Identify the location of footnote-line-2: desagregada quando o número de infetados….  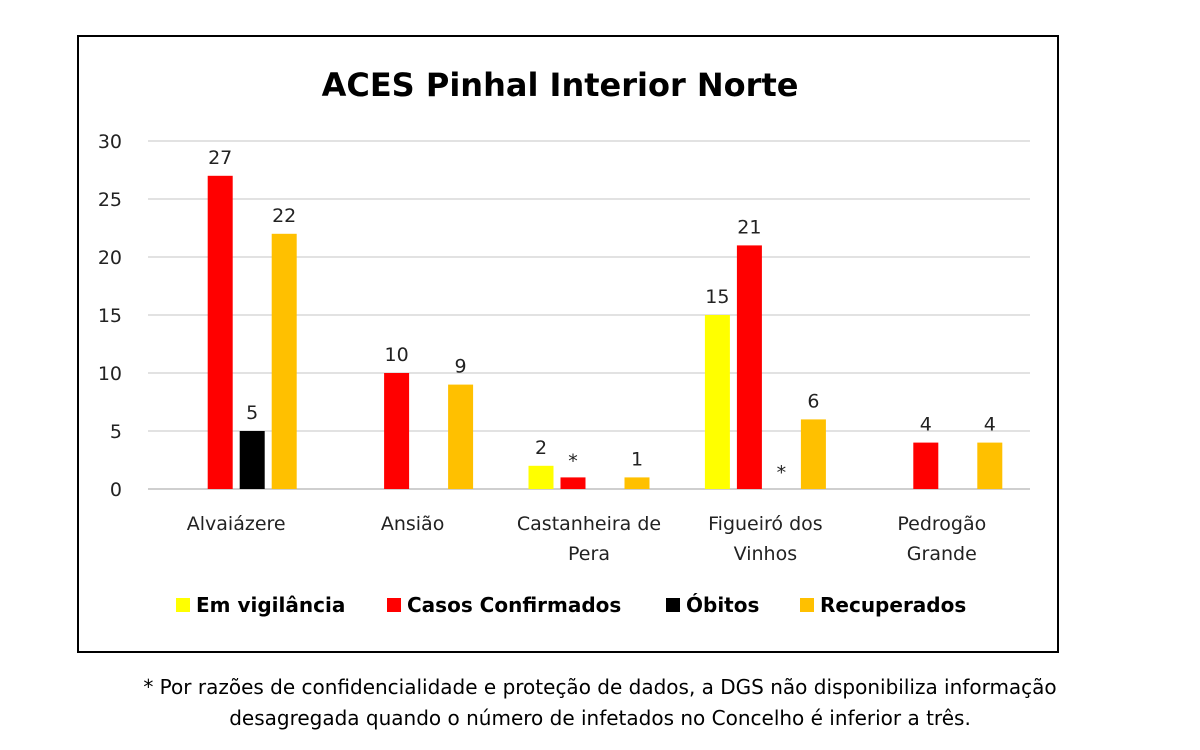
(600, 718).